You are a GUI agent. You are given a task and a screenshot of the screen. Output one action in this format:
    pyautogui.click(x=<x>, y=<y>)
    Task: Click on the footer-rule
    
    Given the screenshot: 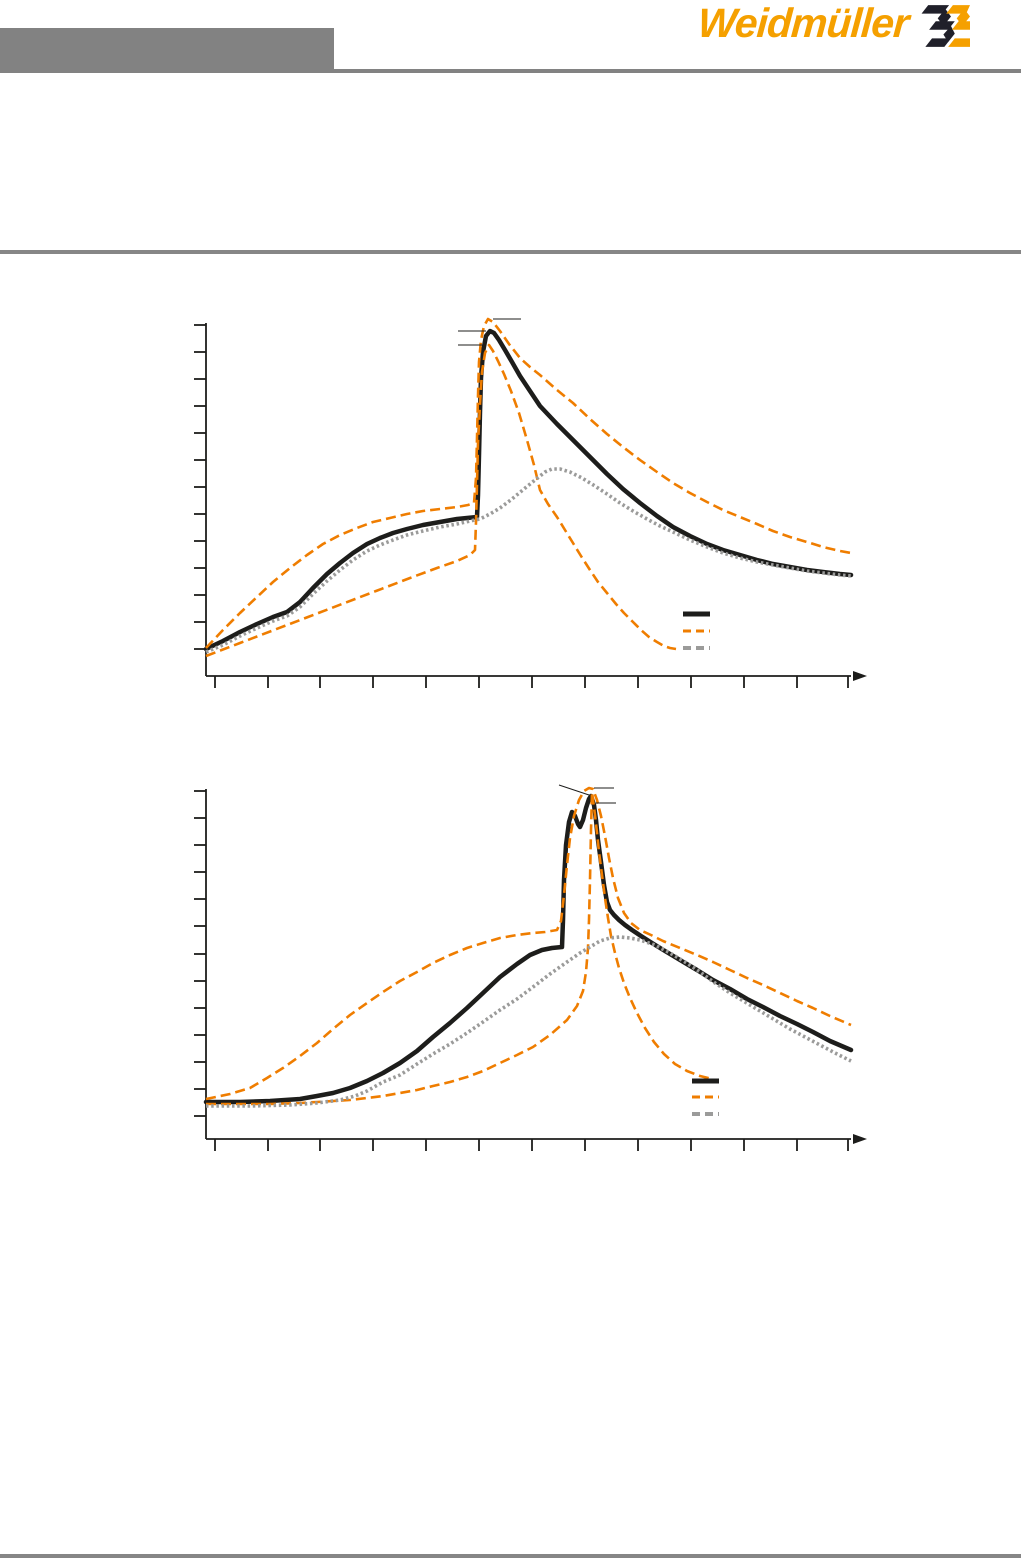 What is the action you would take?
    pyautogui.click(x=510, y=1556)
    